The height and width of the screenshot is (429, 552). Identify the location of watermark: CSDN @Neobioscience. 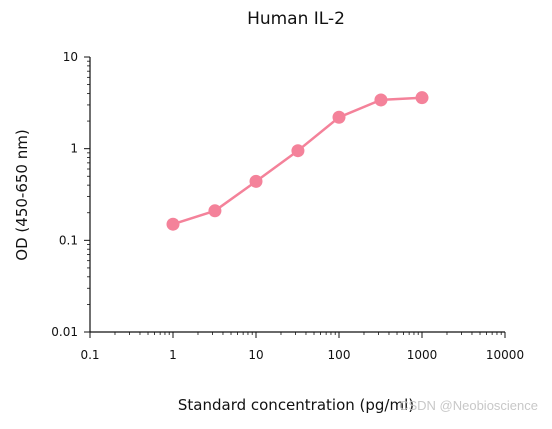
(468, 405).